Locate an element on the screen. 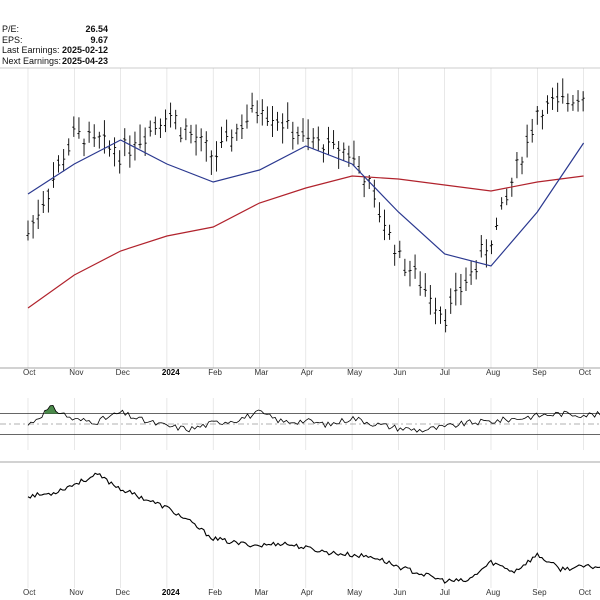  x-tick-label: Jul is located at coordinates (445, 372).